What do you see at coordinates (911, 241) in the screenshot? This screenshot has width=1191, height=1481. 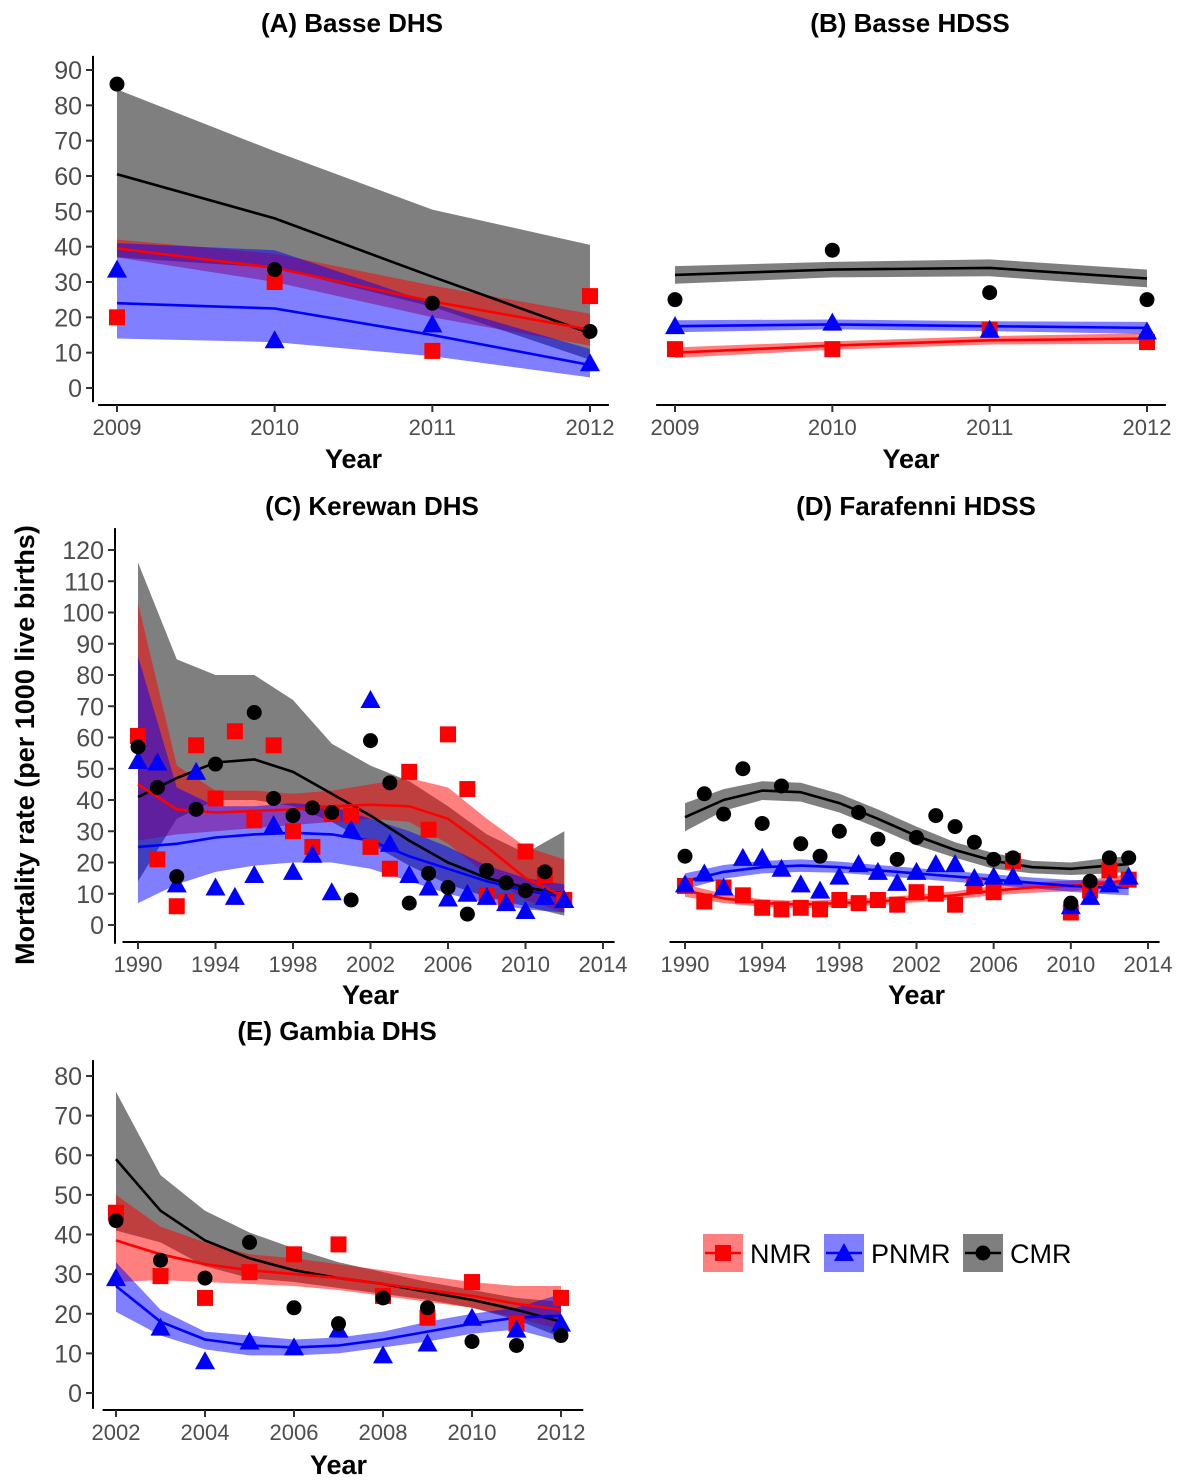 I see `panel-2: (B) Basse HDSS 2009 2010 2011 2012 Year` at bounding box center [911, 241].